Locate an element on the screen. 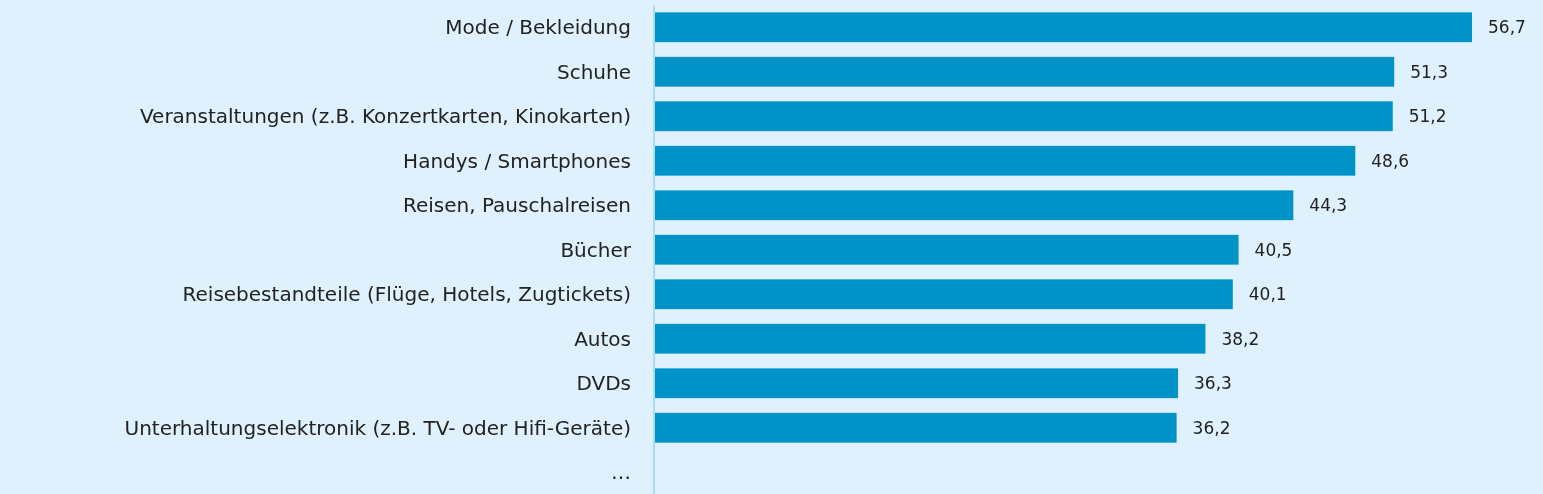  data-label: 48,6 is located at coordinates (1390, 160).